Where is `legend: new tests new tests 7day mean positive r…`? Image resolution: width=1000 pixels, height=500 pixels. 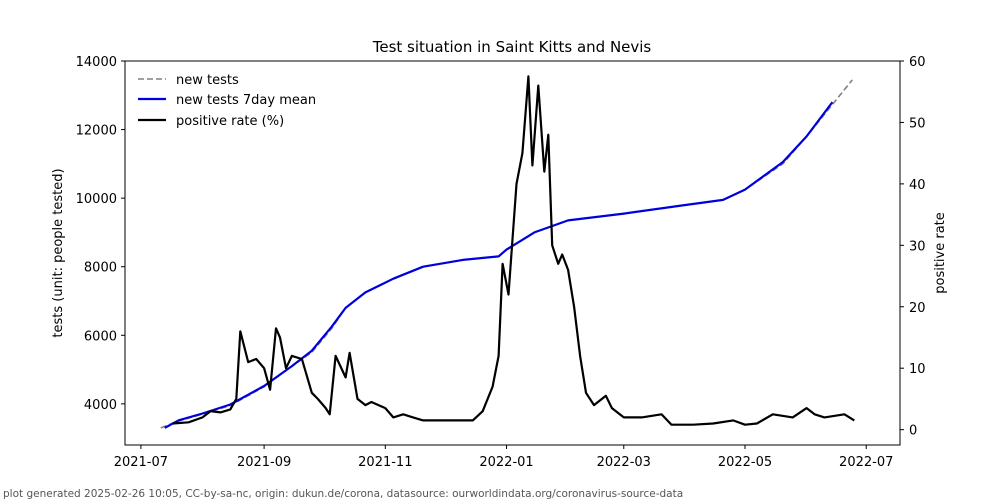
legend: new tests new tests 7day mean positive r… is located at coordinates (227, 101).